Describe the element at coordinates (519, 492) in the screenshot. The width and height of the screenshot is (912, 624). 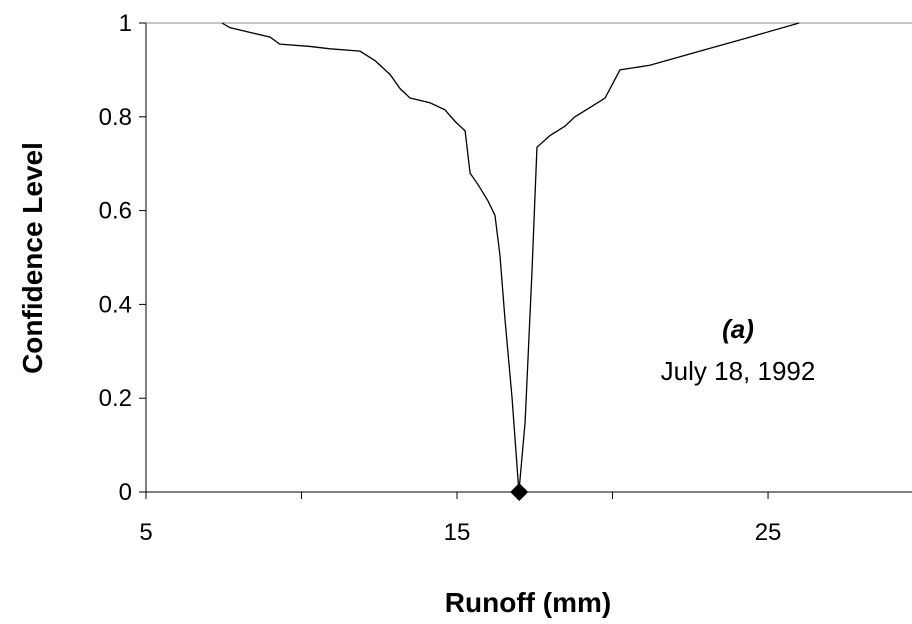
I see `marker` at that location.